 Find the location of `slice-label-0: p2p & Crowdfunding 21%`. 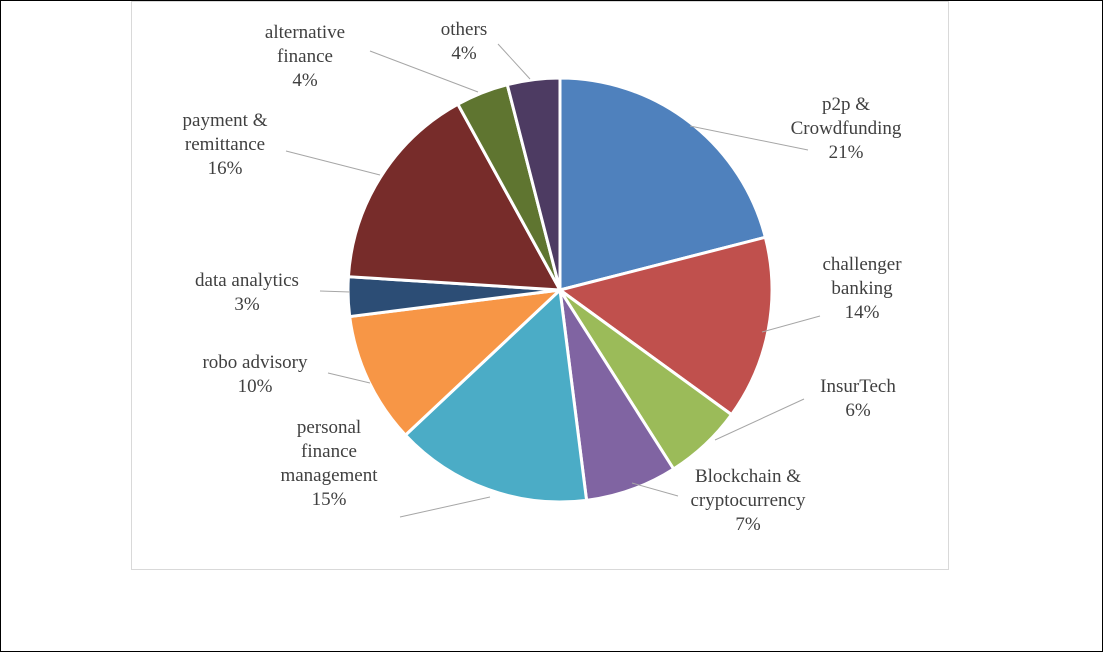

slice-label-0: p2p & Crowdfunding 21% is located at coordinates (846, 128).